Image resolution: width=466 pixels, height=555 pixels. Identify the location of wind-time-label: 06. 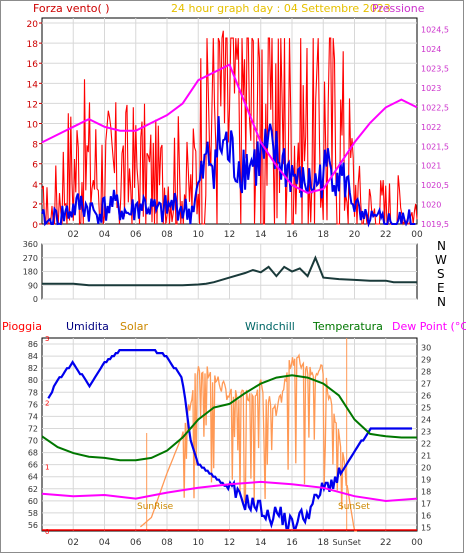
(136, 235).